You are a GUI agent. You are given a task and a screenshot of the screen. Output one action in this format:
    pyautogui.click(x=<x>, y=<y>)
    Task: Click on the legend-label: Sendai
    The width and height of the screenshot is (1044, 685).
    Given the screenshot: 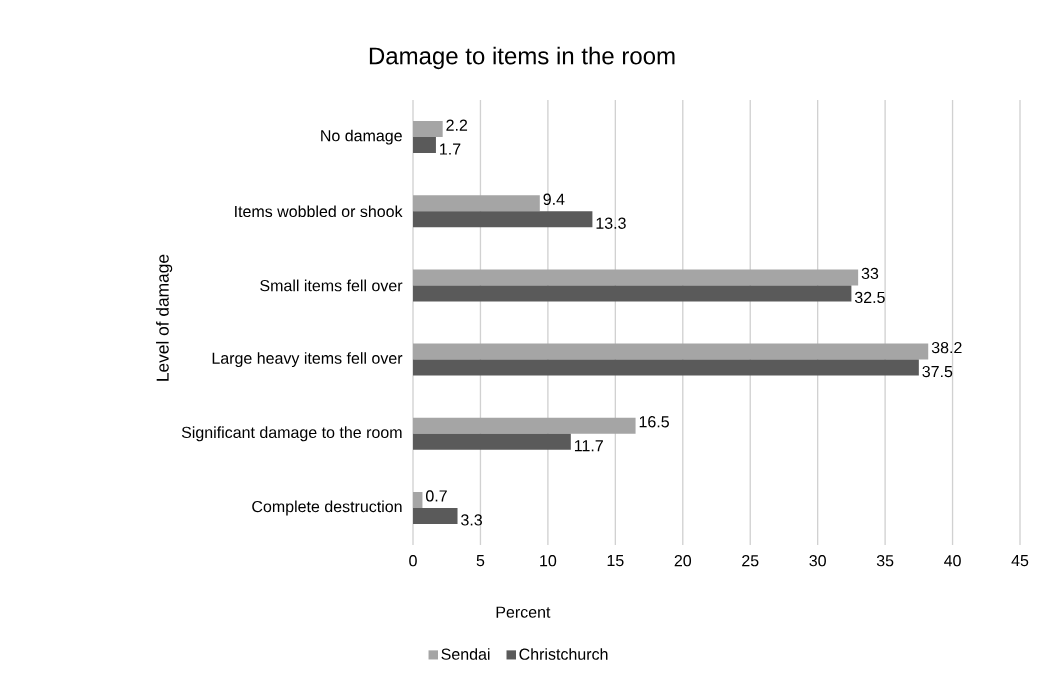 What is the action you would take?
    pyautogui.click(x=465, y=654)
    